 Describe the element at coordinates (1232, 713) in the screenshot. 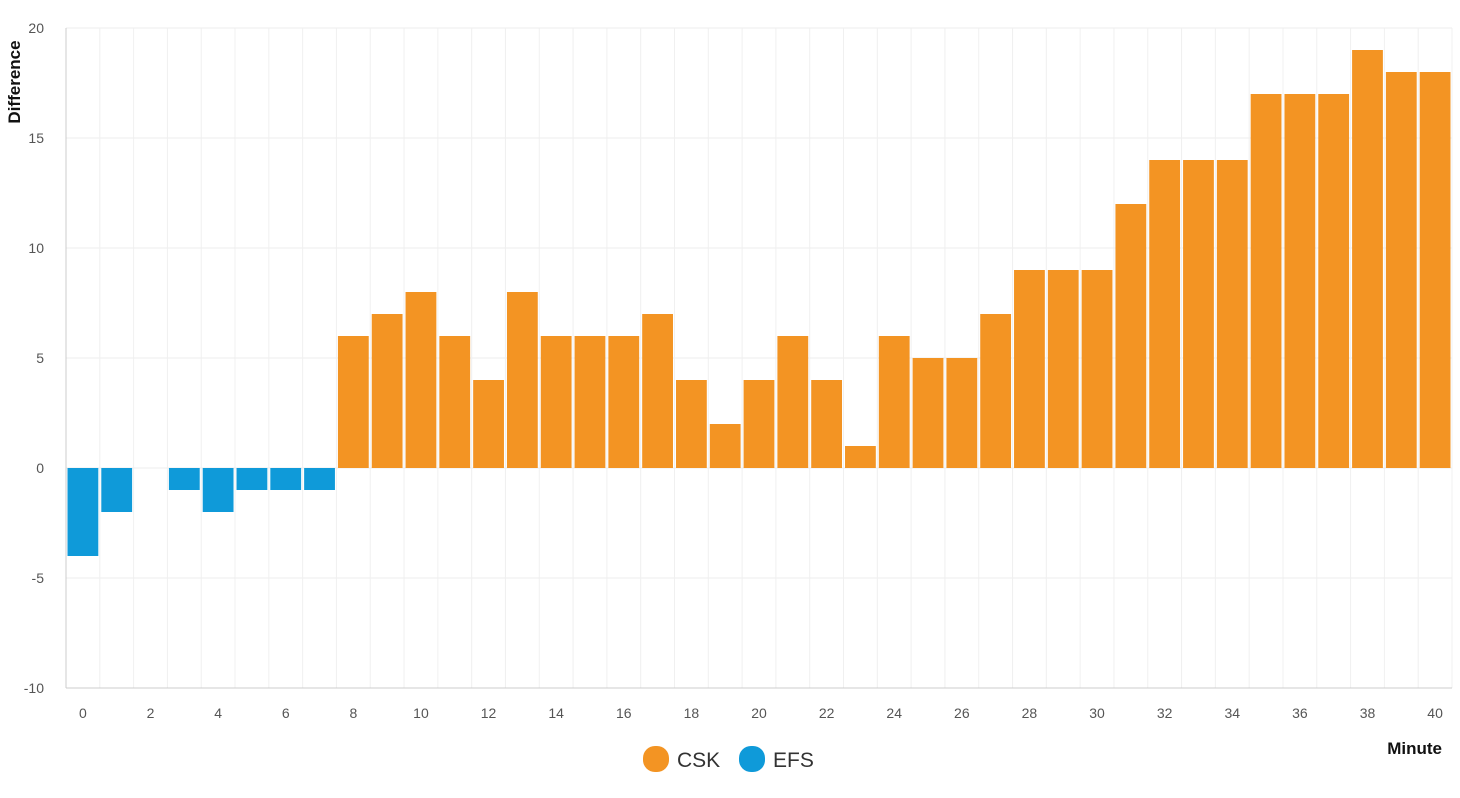

I see `x-tick-label: 34` at that location.